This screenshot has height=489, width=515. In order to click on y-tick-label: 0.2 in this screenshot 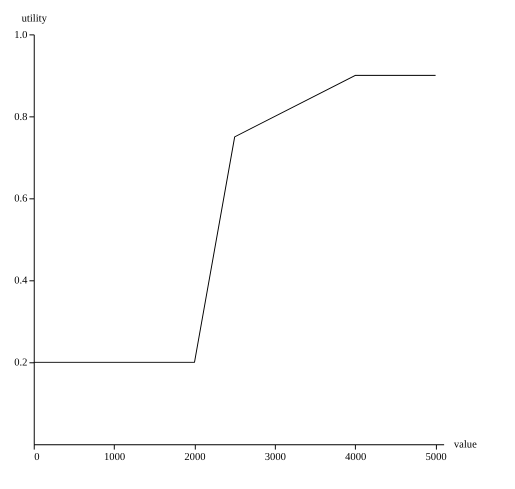, I will do `click(21, 363)`.